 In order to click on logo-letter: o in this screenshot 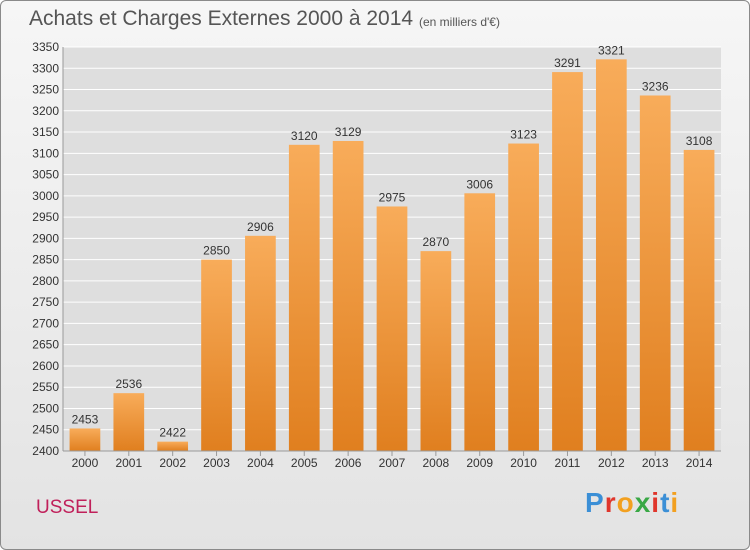, I will do `click(625, 502)`.